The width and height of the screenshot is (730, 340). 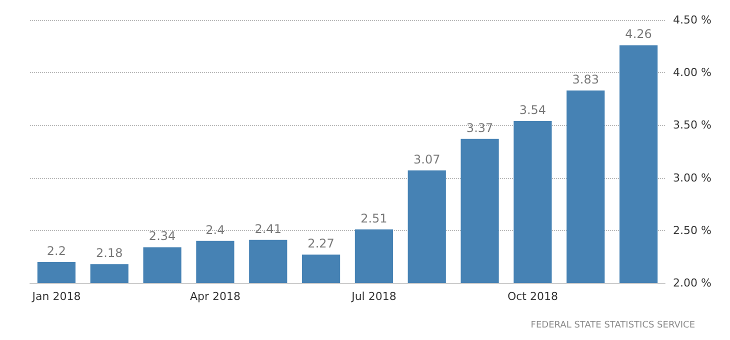 What do you see at coordinates (321, 243) in the screenshot?
I see `data-label: 2.27` at bounding box center [321, 243].